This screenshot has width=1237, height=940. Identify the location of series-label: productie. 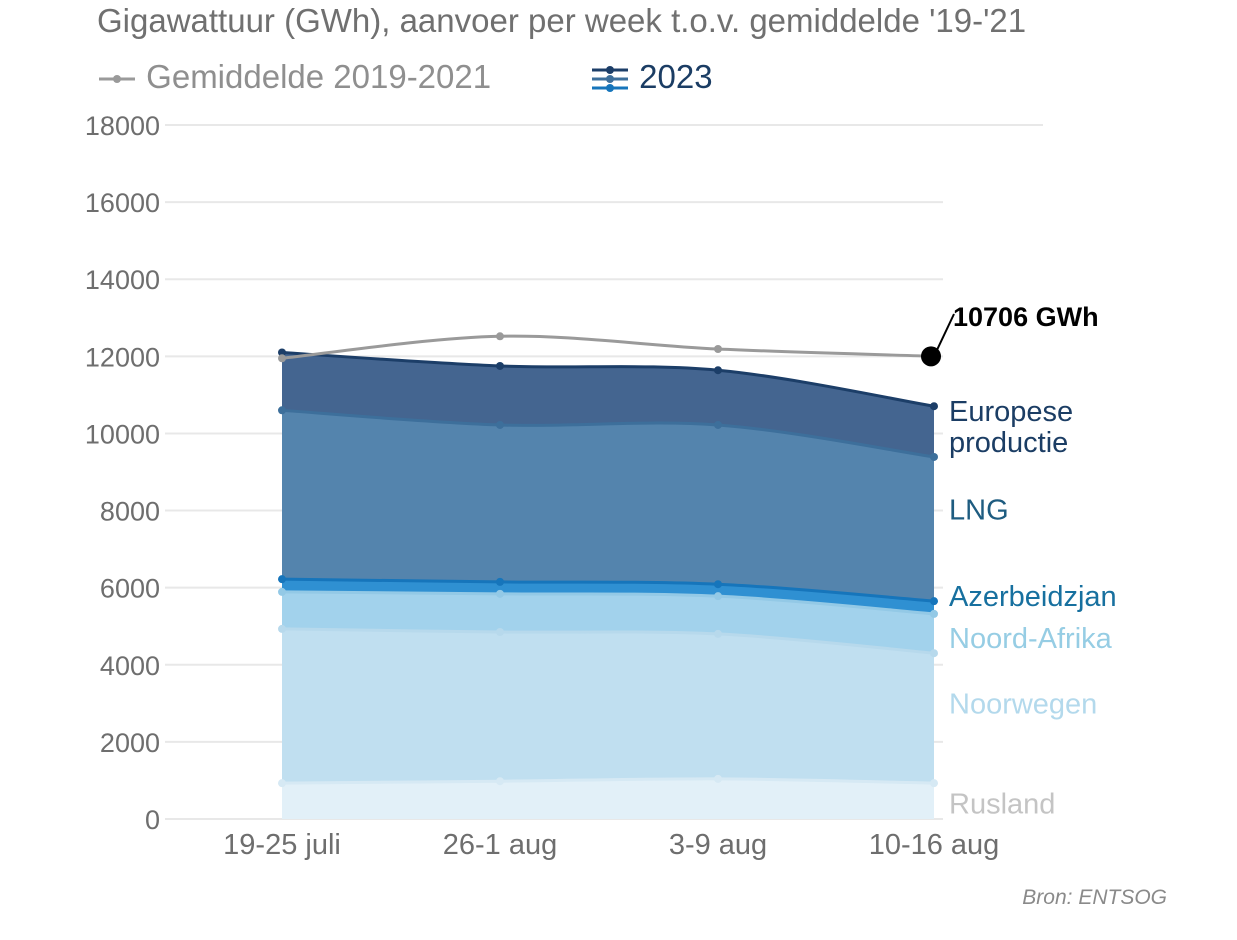
(1008, 443).